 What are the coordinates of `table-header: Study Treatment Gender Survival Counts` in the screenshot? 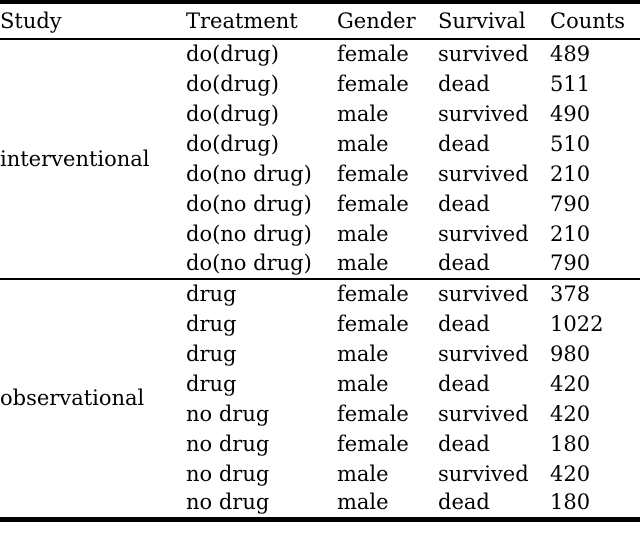 It's located at (320, 20).